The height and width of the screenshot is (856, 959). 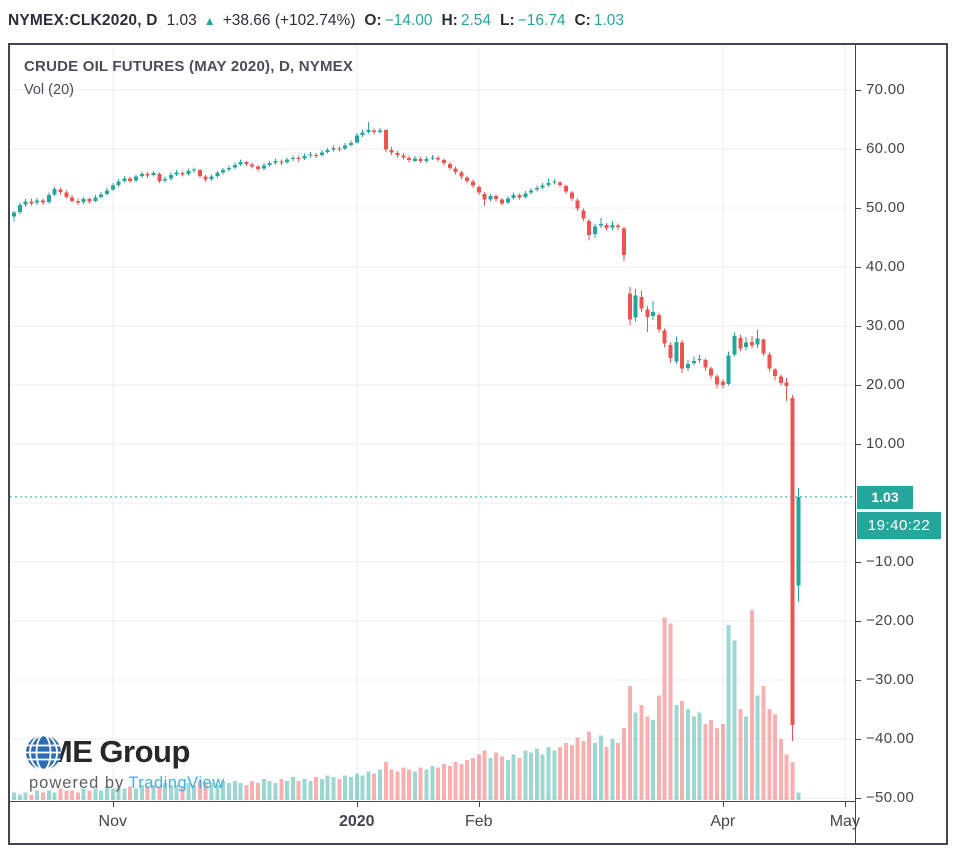 I want to click on y-axis-label: −20.00, so click(x=890, y=620).